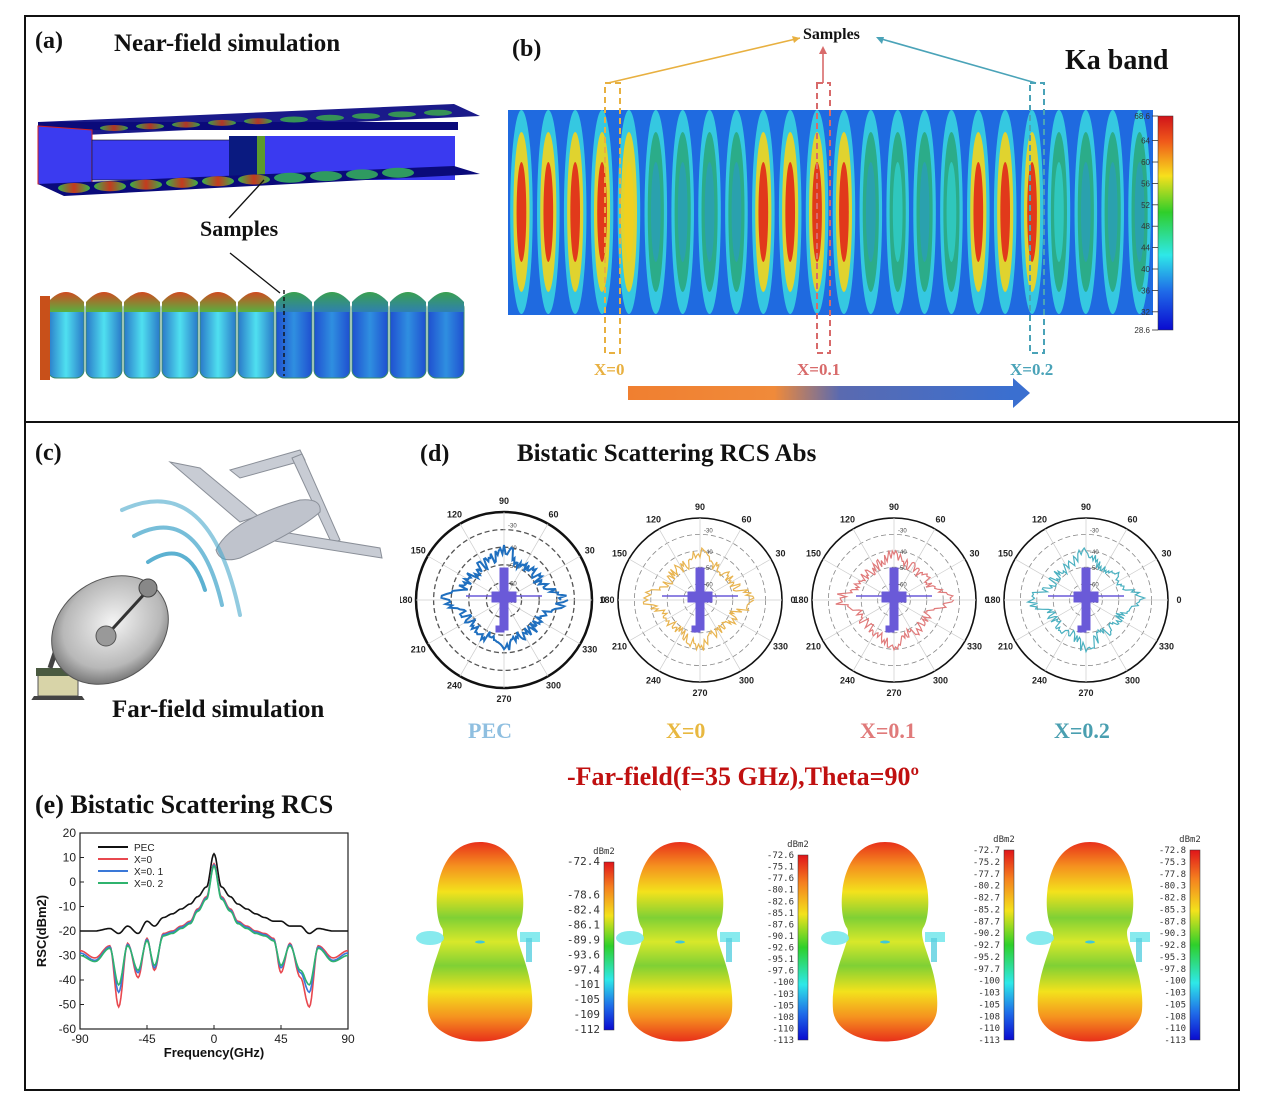  Describe the element at coordinates (602, 600) in the screenshot. I see `polar-angle-label: 0` at that location.